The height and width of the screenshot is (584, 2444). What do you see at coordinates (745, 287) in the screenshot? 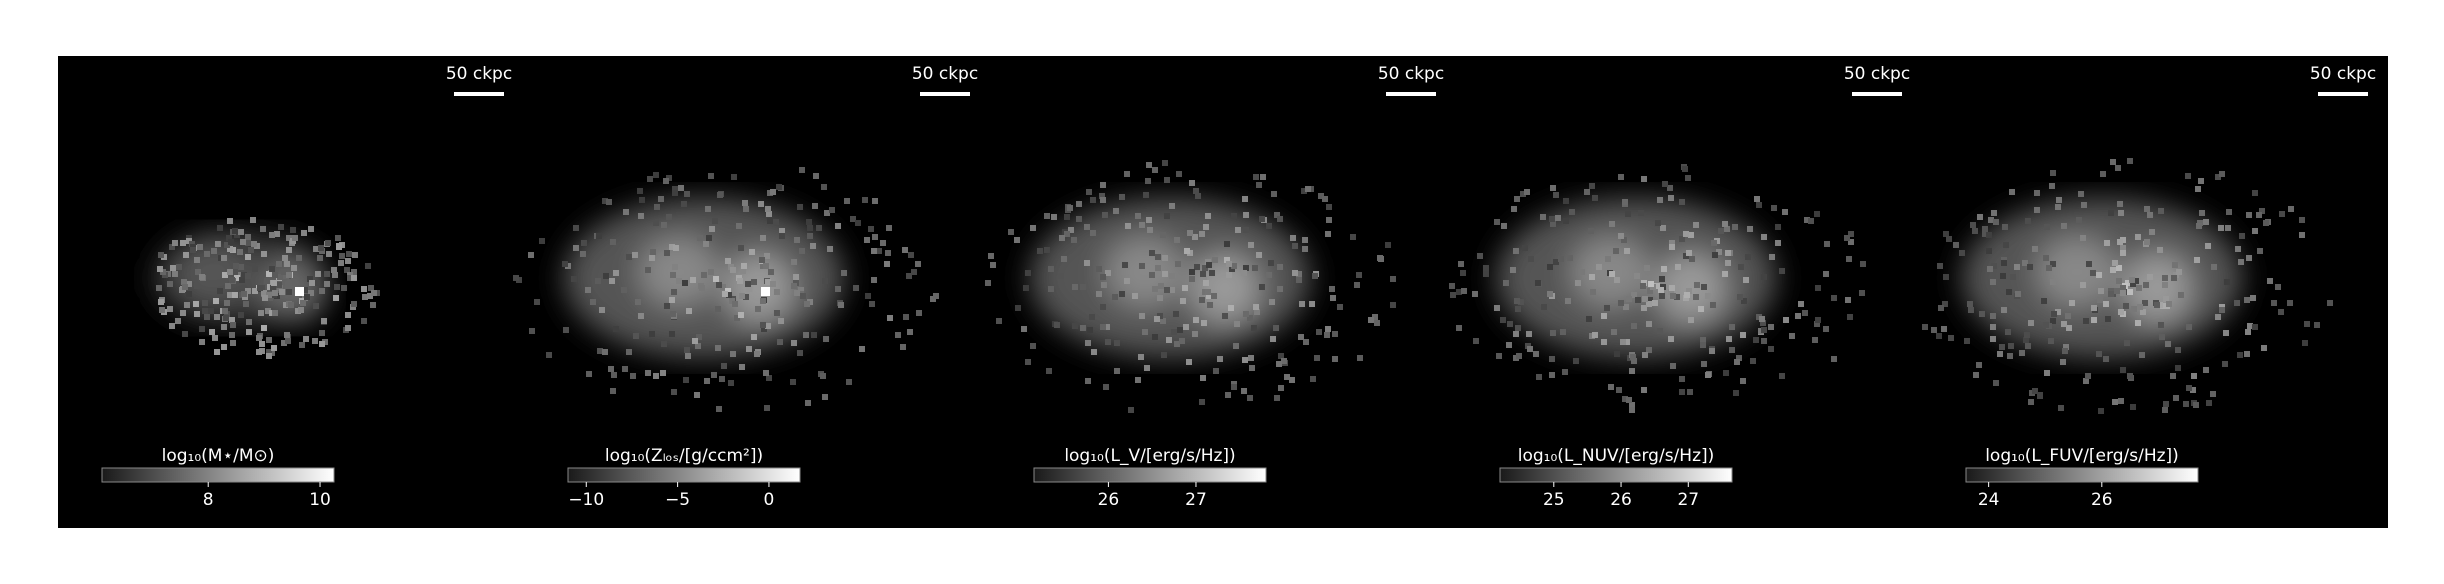
I see `panel: 50 ckpc log₁₀(Zₗₒₛ/[g/ccm²]) −10 −5 0` at bounding box center [745, 287].